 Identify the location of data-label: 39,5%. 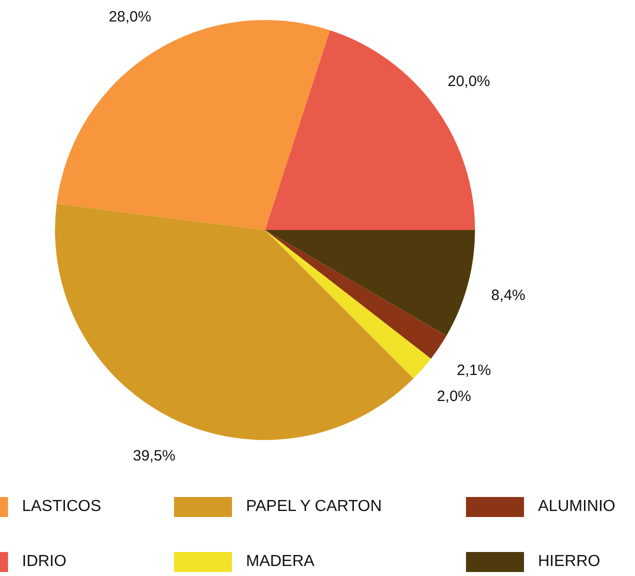
(154, 455).